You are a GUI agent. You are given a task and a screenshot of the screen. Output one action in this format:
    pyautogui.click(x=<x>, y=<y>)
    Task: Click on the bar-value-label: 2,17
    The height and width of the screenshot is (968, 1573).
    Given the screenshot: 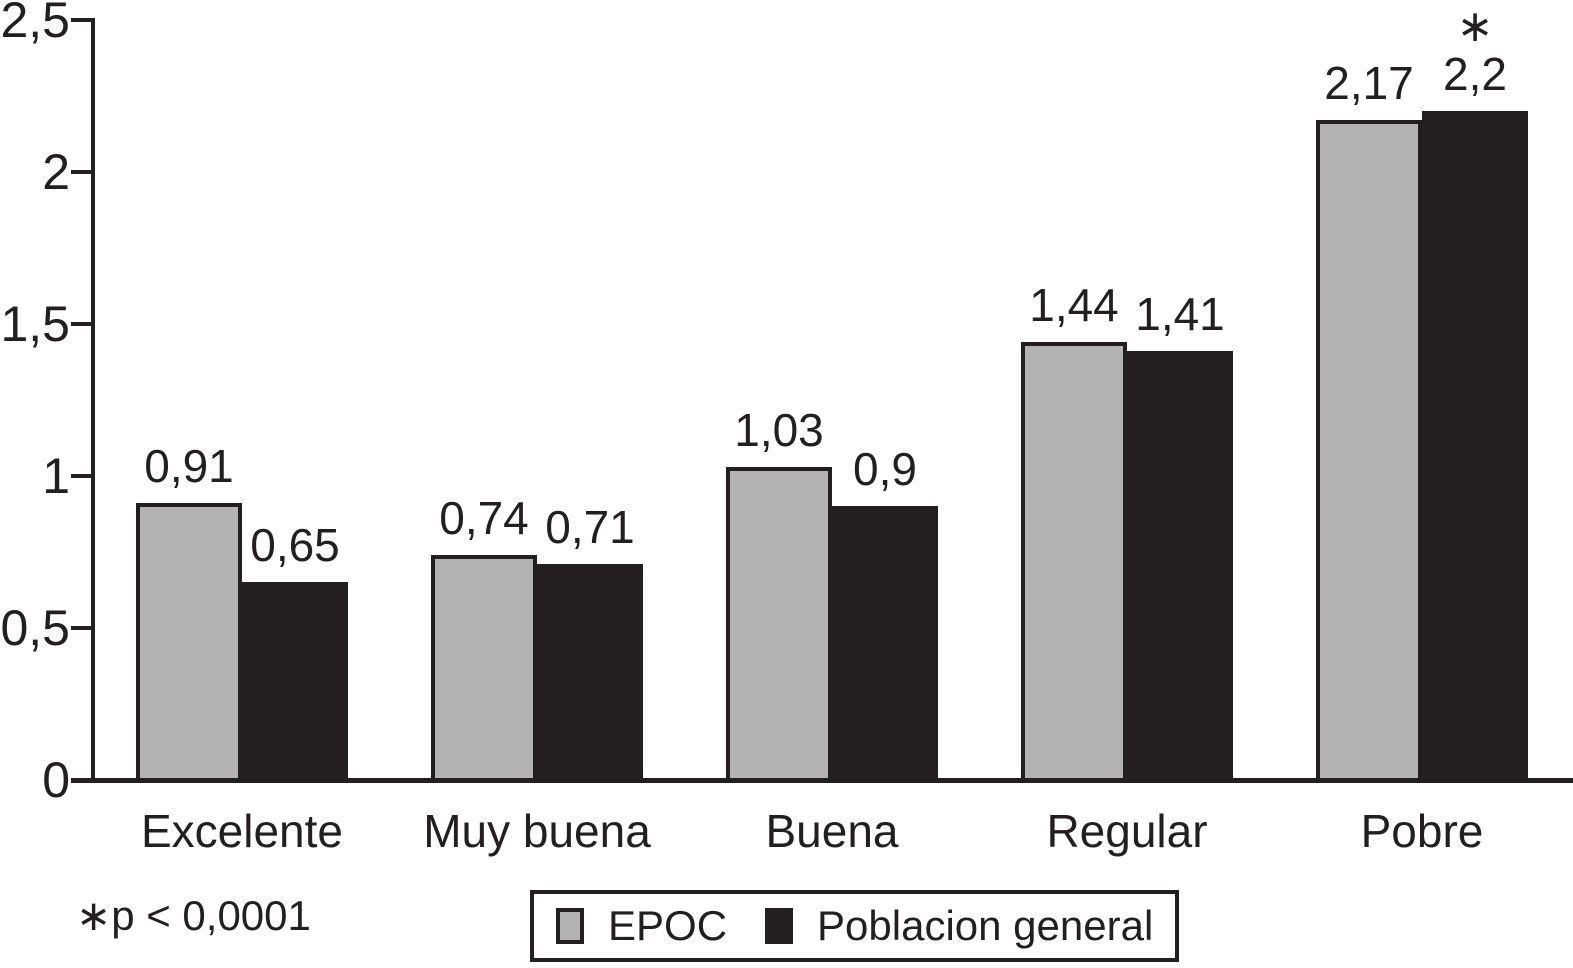 What is the action you would take?
    pyautogui.click(x=1369, y=83)
    